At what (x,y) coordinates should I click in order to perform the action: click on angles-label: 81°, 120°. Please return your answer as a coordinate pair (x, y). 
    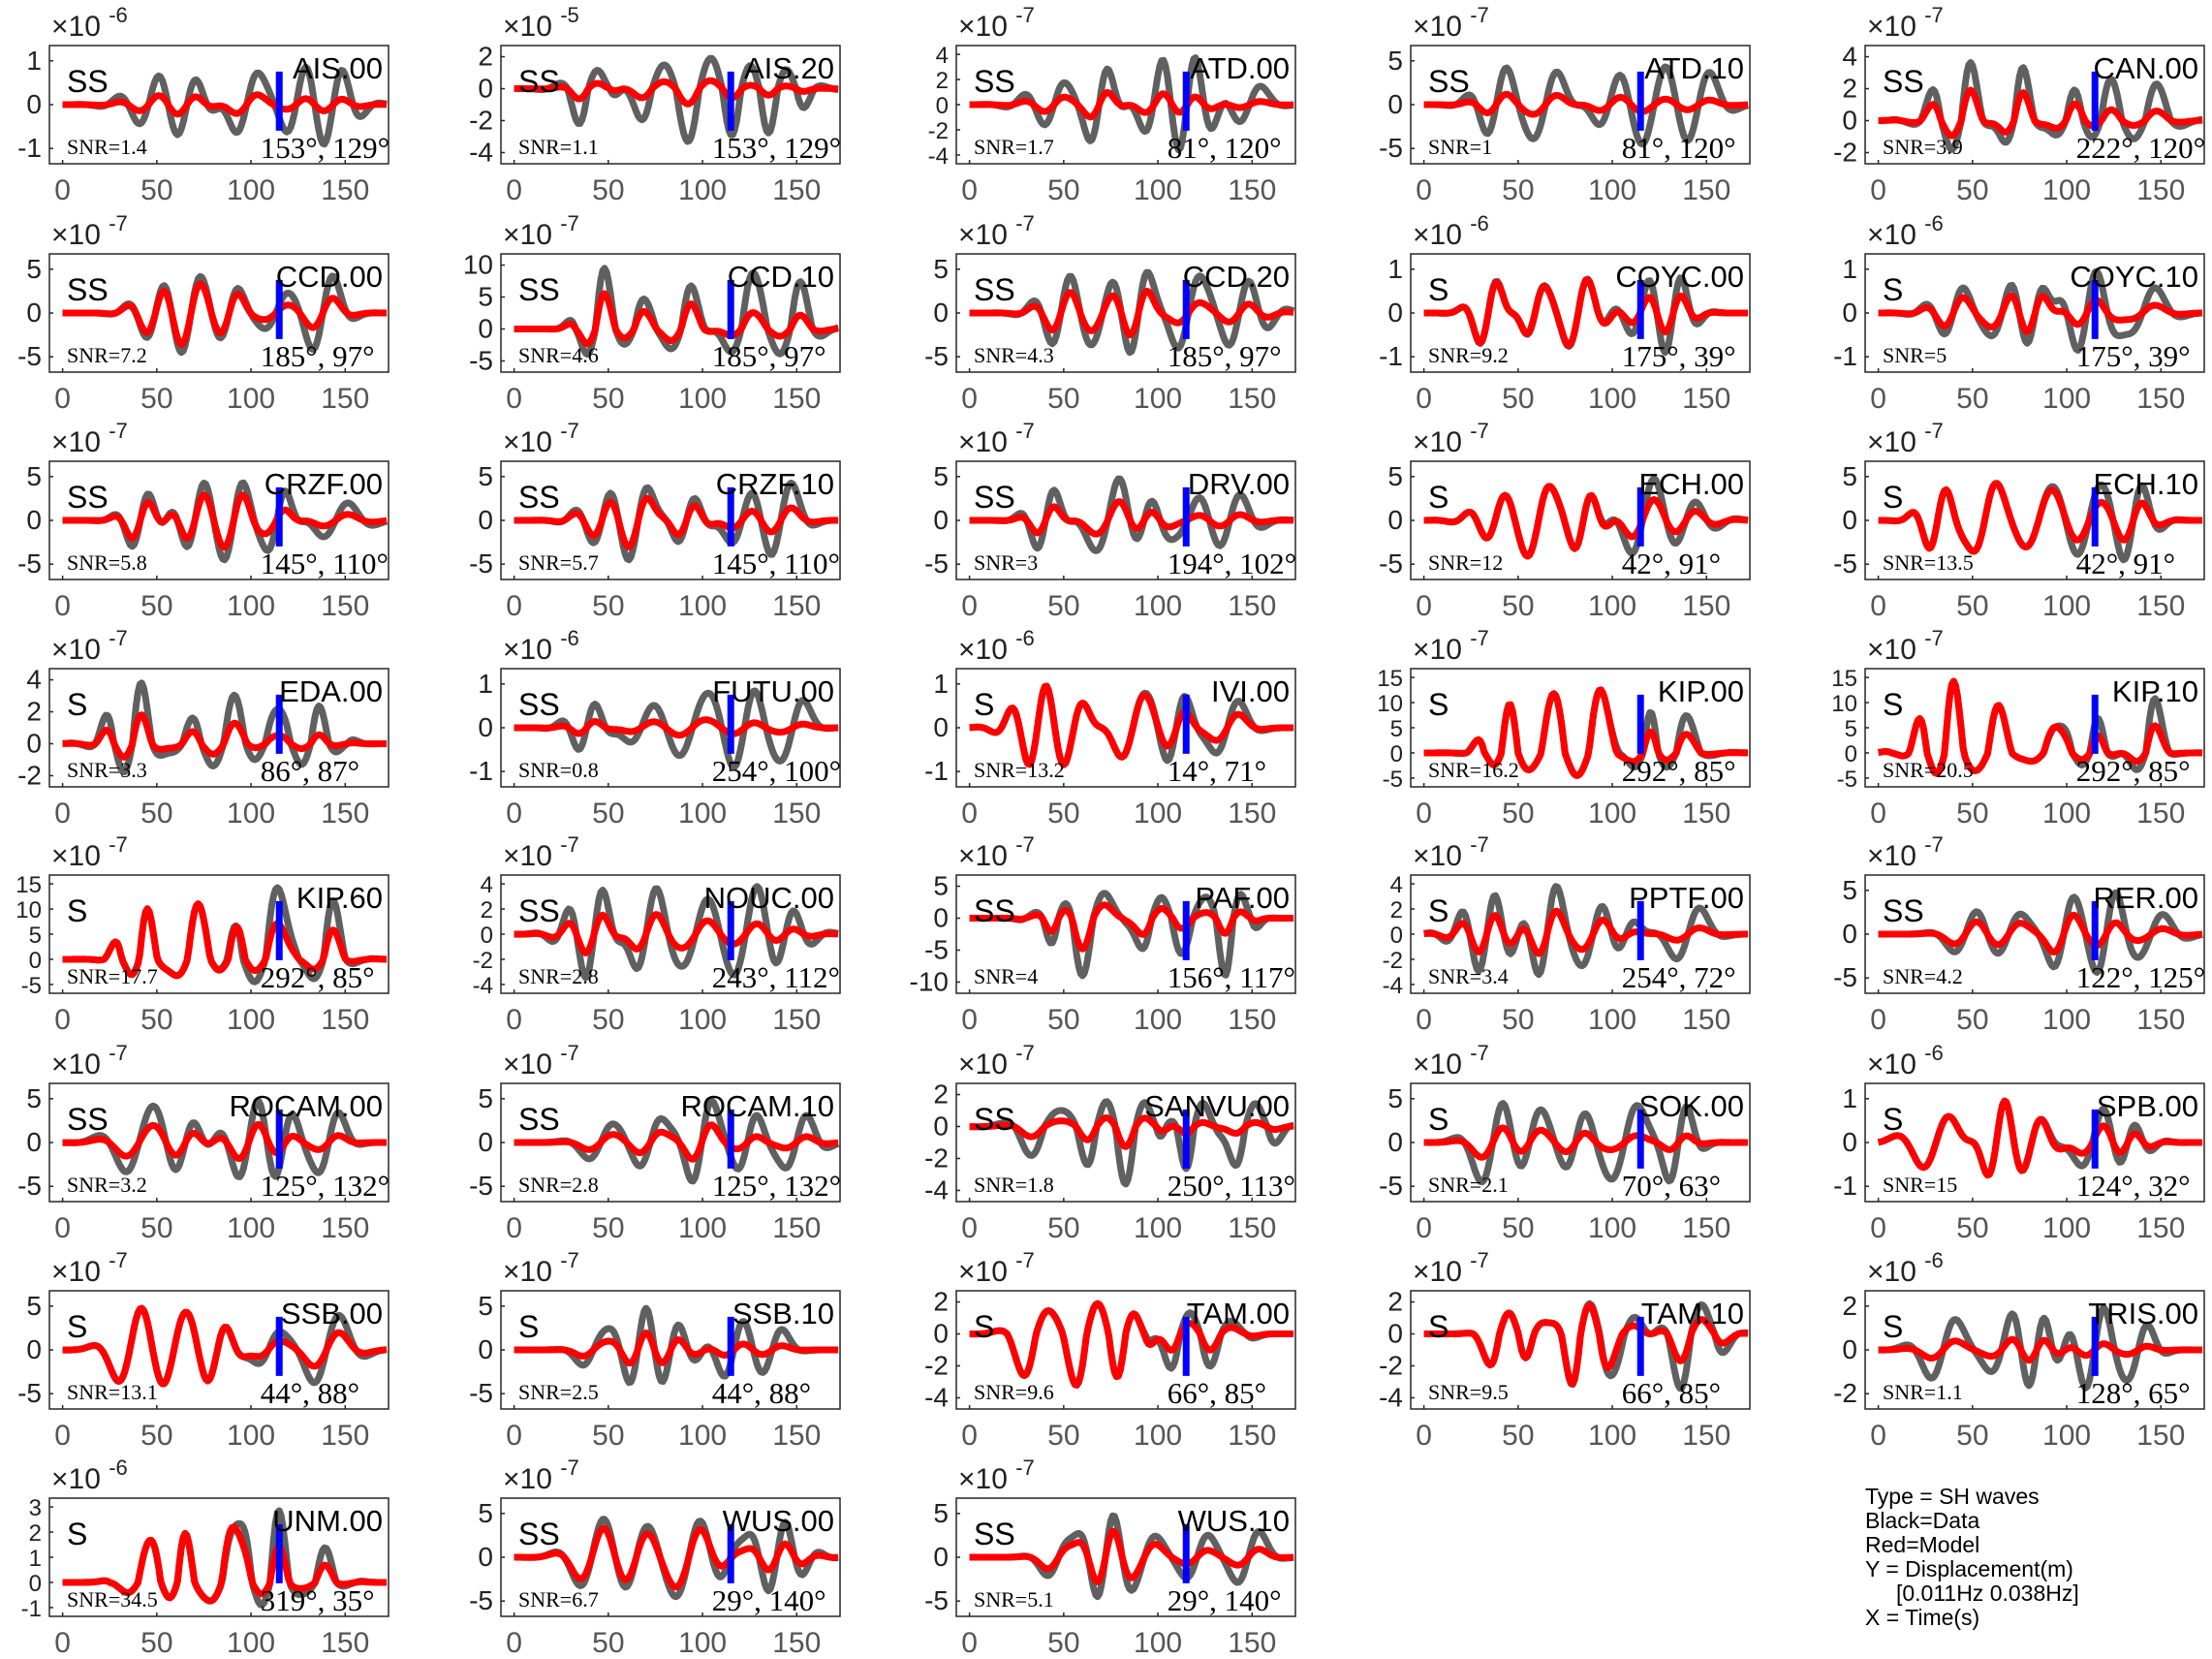
    Looking at the image, I should click on (1225, 148).